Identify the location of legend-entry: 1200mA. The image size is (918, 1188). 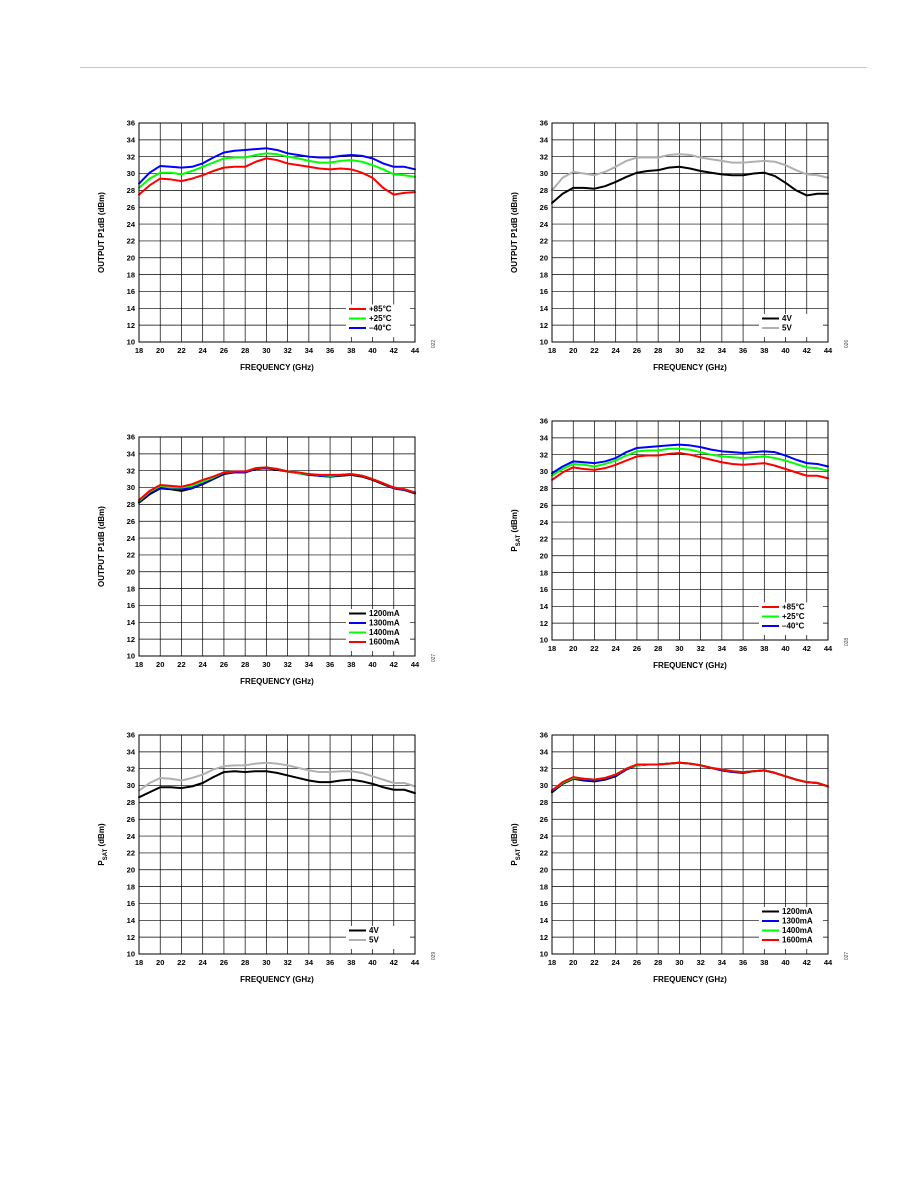
(384, 613).